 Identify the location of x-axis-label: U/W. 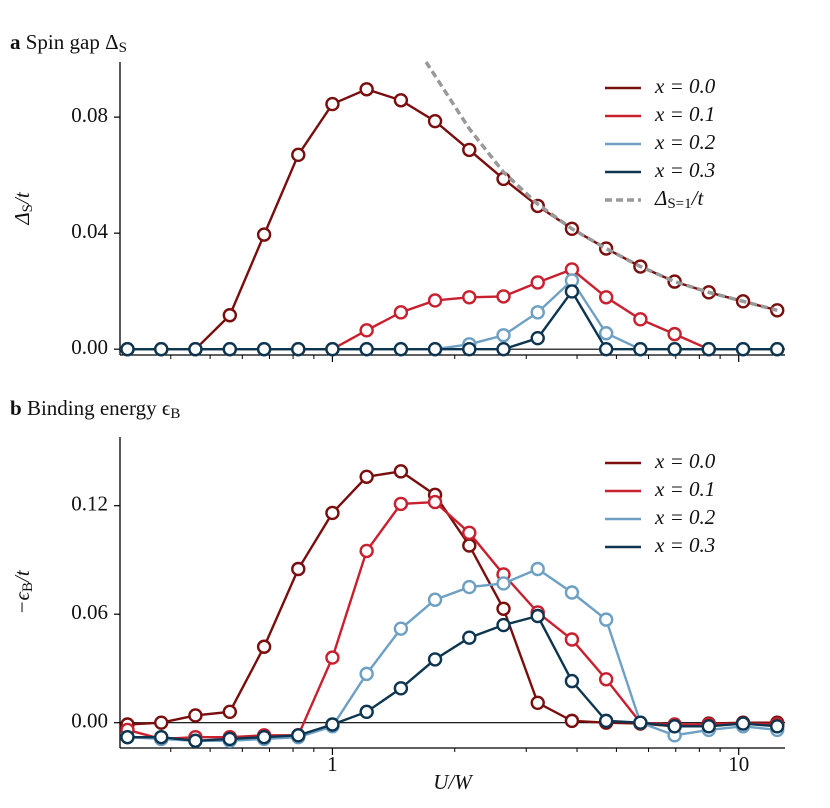
(453, 782).